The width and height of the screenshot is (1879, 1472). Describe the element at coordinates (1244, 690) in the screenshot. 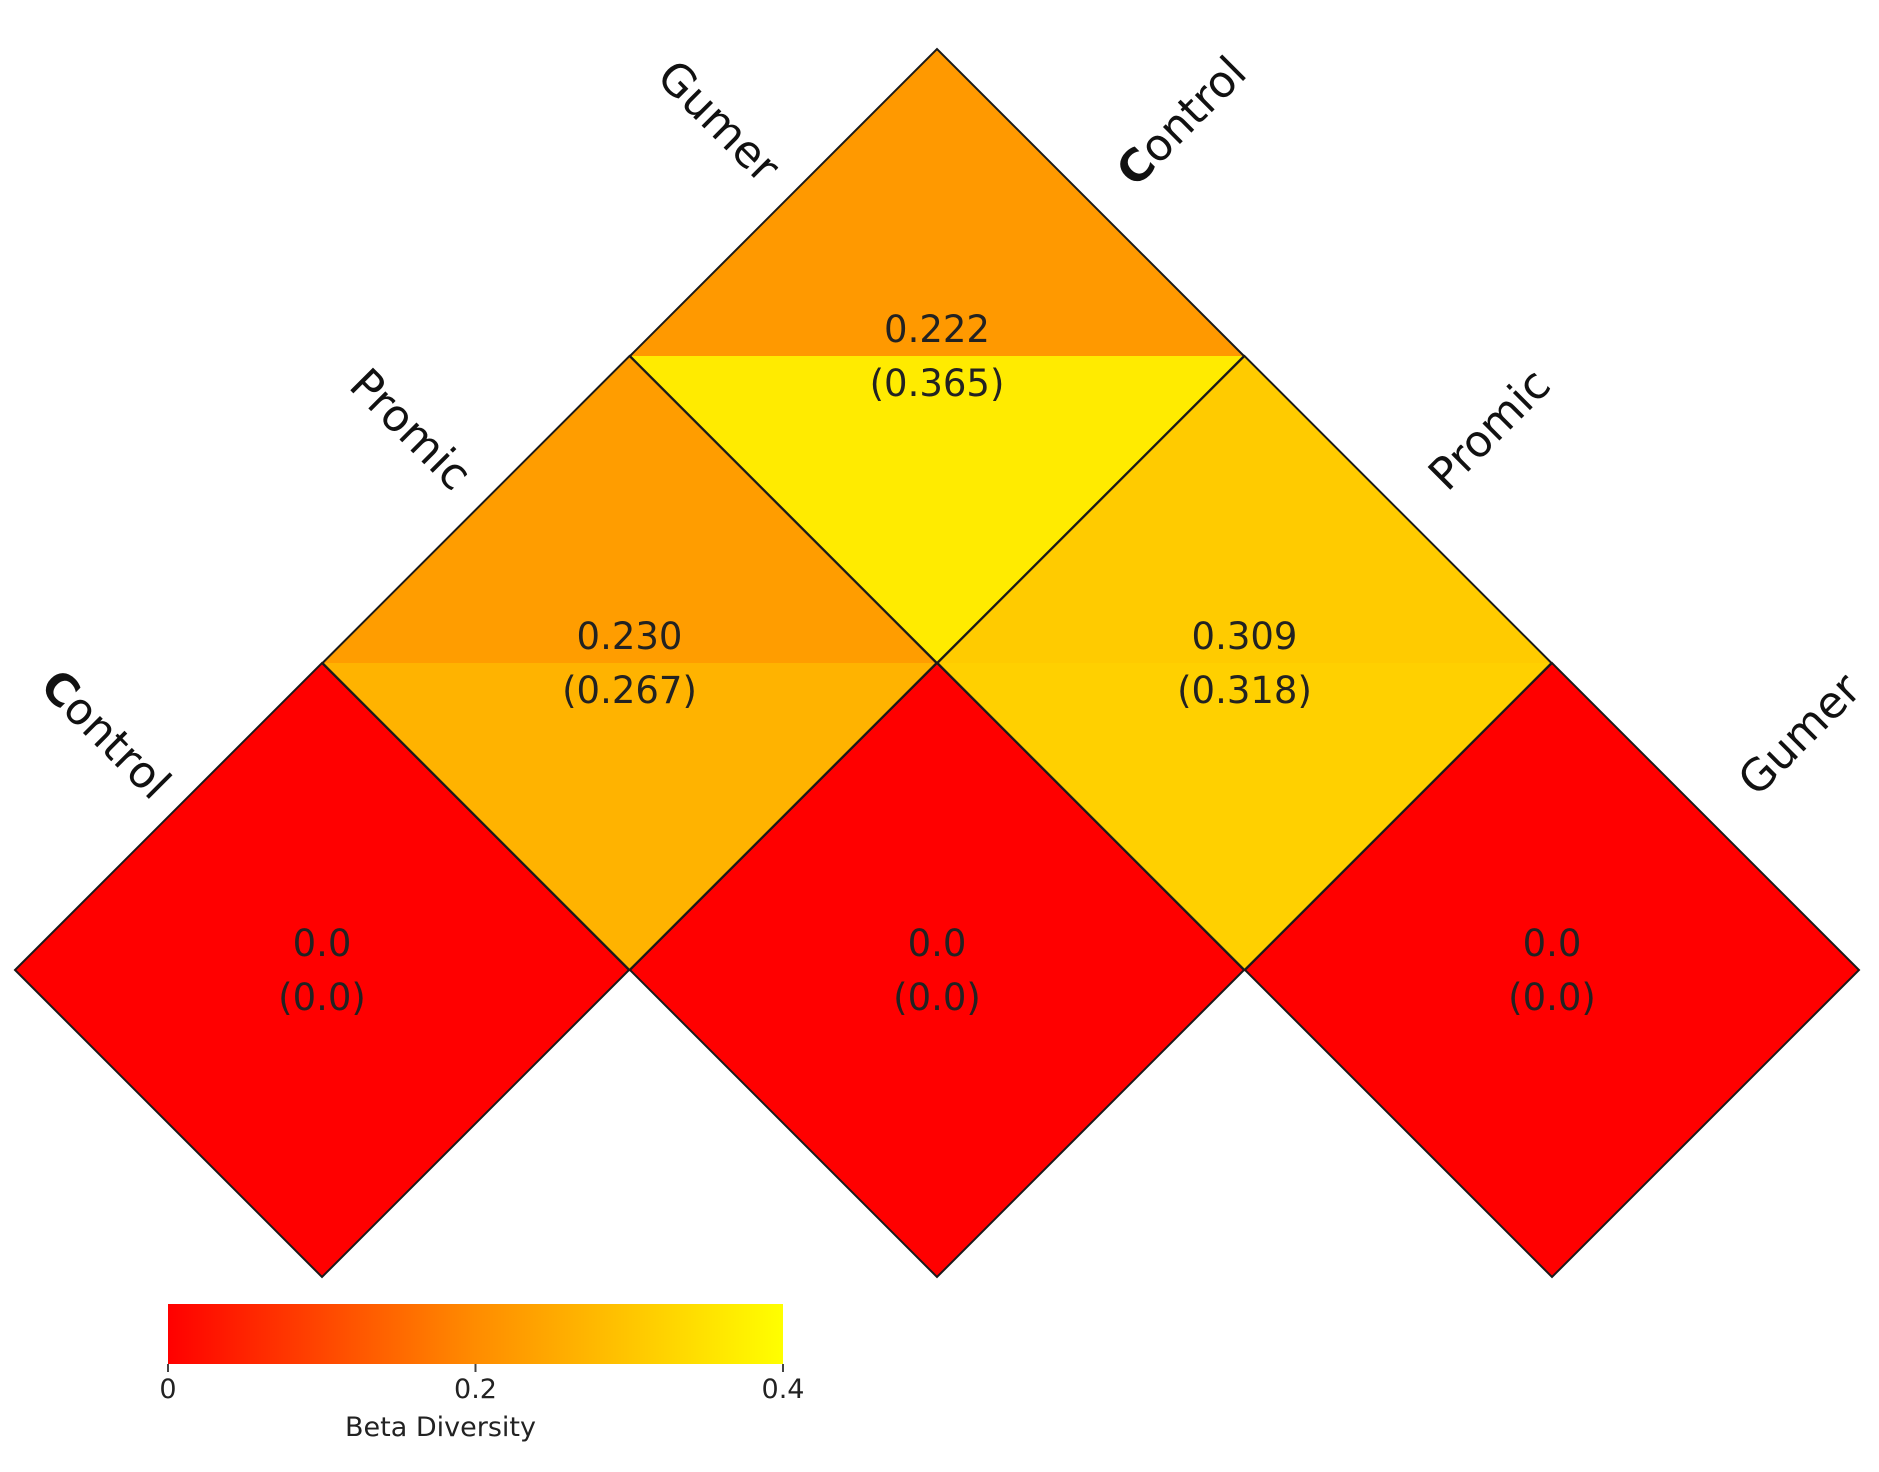

I see `cell-alt-value-label: (0.318)` at that location.